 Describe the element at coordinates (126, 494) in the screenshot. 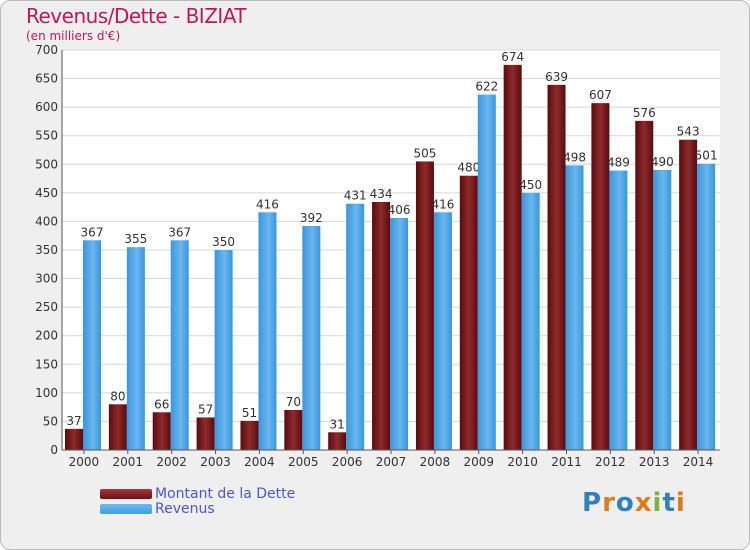

I see `legend-swatch-dette` at that location.